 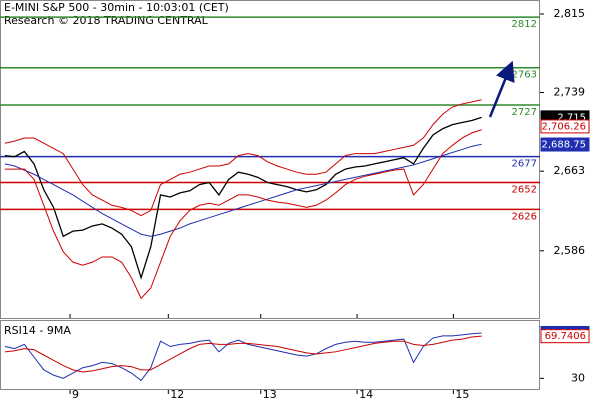 What do you see at coordinates (501, 89) in the screenshot?
I see `forecast-arrow` at bounding box center [501, 89].